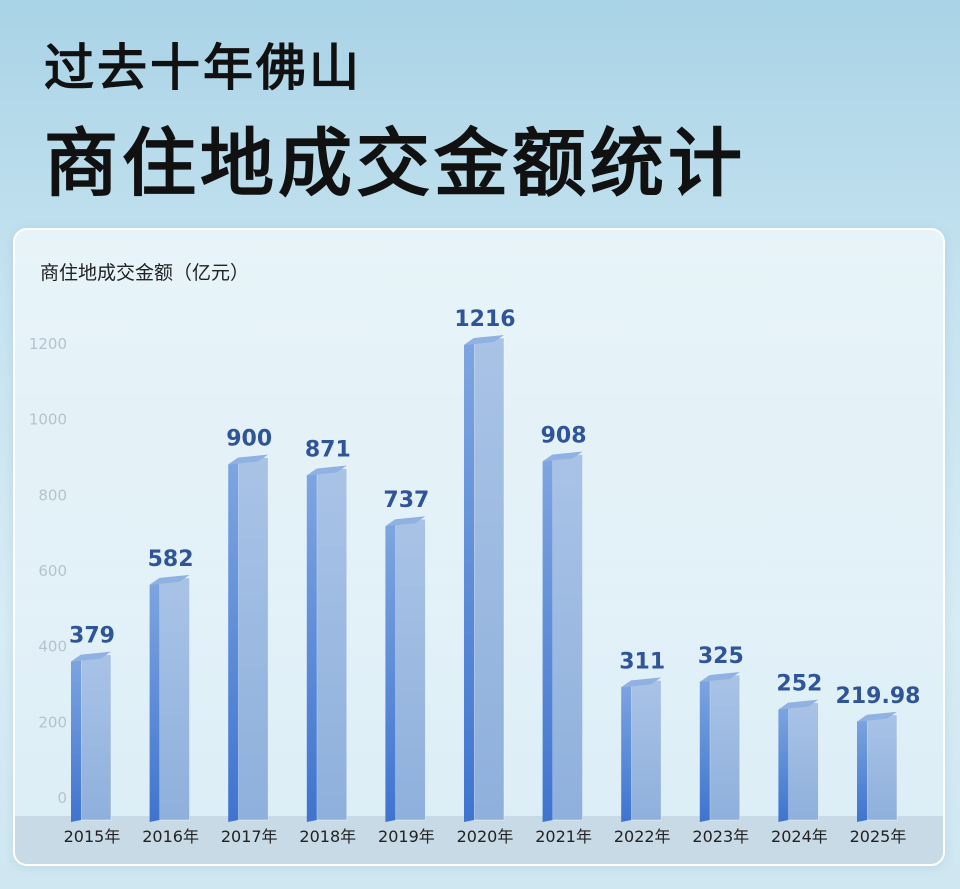 The height and width of the screenshot is (889, 960). I want to click on y-axis-label: 商住地成交金额（亿元）, so click(145, 273).